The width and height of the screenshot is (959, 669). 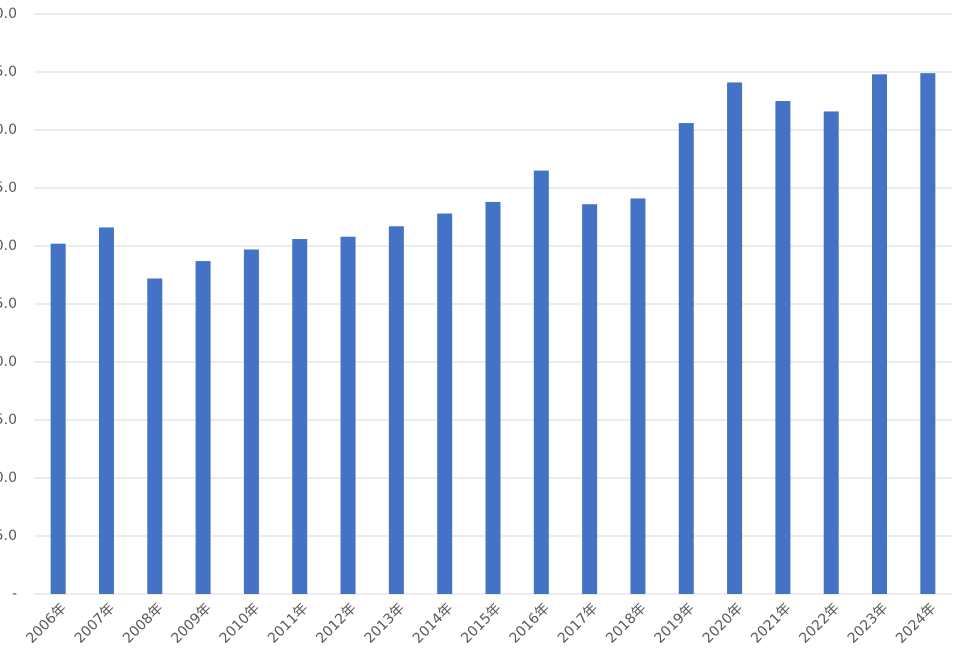 I want to click on x-tick-label: 2013年, so click(x=385, y=623).